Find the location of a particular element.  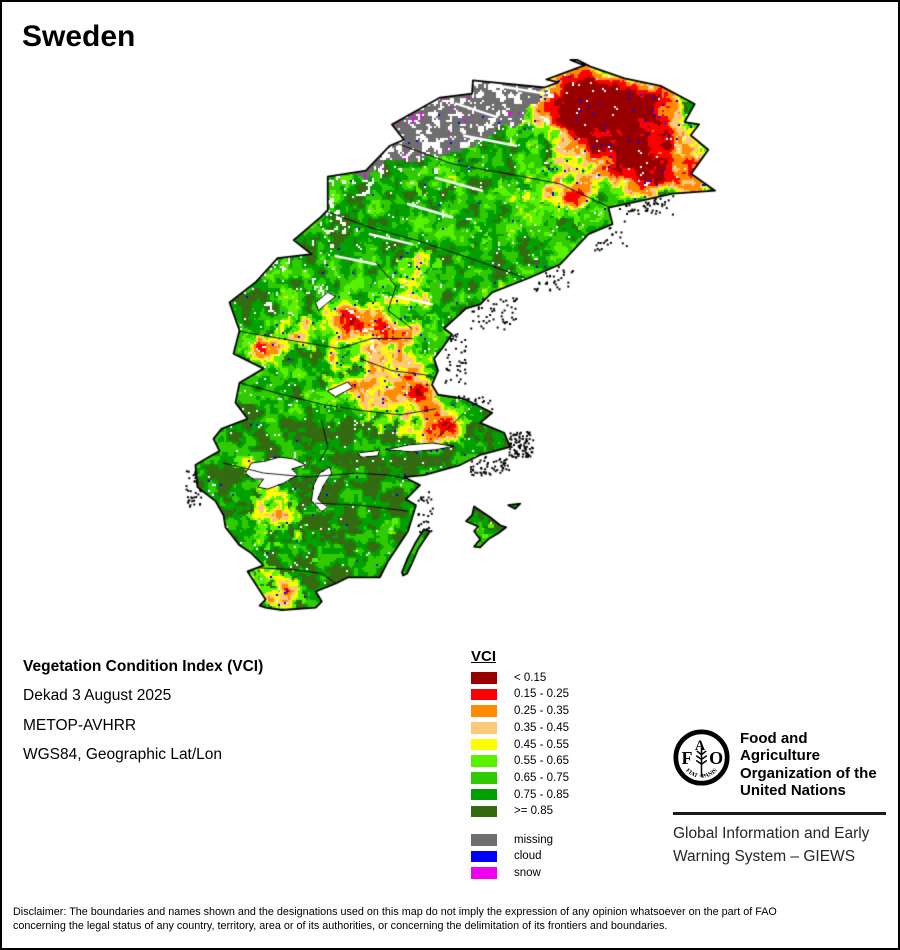

legend-row: 0.45 - 0.55 is located at coordinates (520, 745).